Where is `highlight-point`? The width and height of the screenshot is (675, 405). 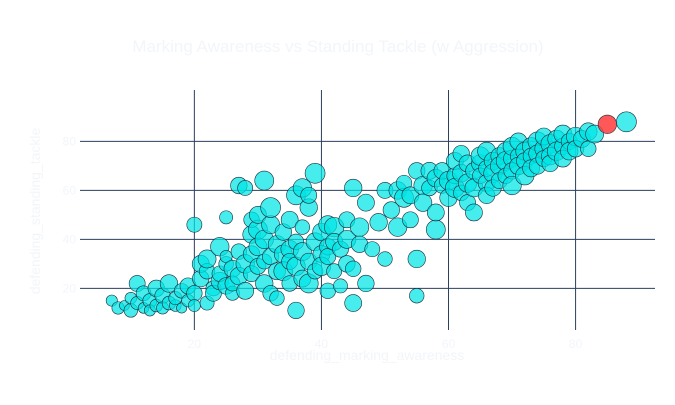 highlight-point is located at coordinates (607, 124).